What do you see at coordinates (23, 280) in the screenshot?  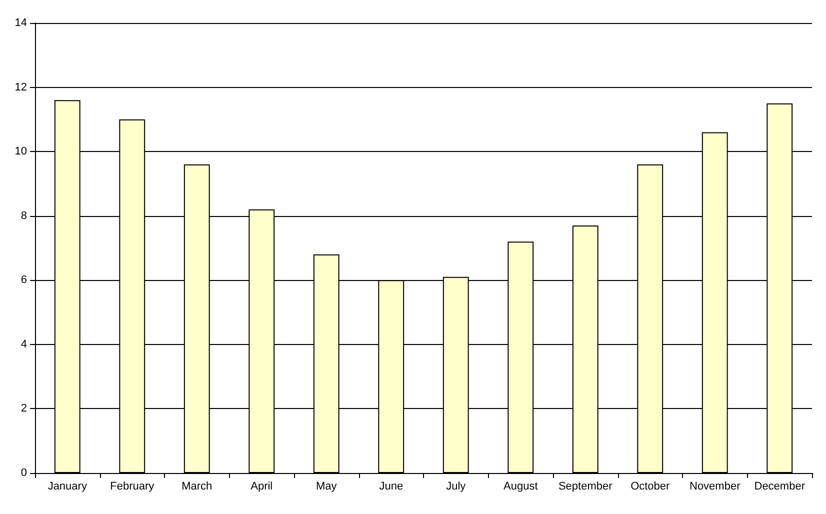 I see `y-tick-label: 6` at bounding box center [23, 280].